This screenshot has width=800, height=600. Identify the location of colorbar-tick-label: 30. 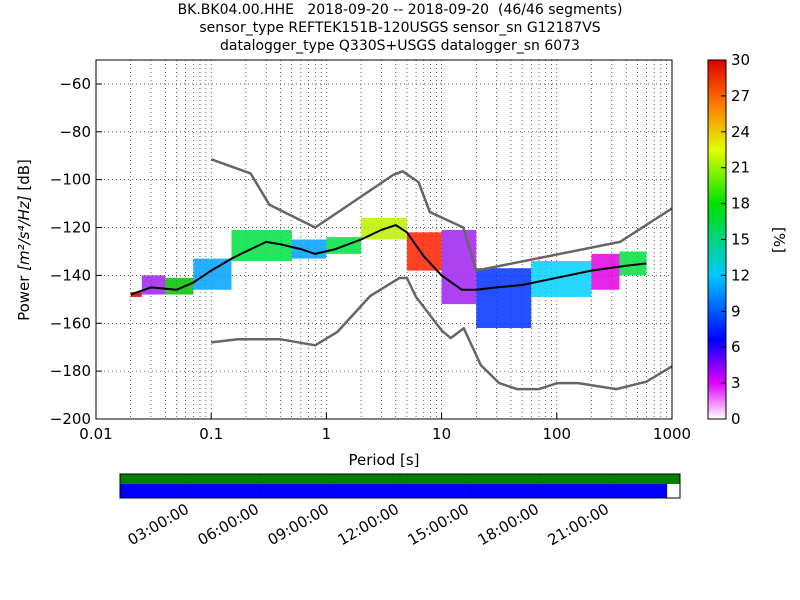
(740, 60).